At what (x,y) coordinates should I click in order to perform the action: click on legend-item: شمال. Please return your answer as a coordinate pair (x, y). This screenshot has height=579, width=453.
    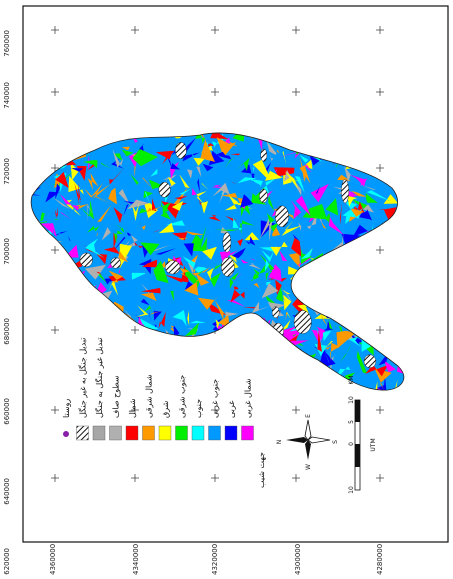
    Looking at the image, I should click on (132, 419).